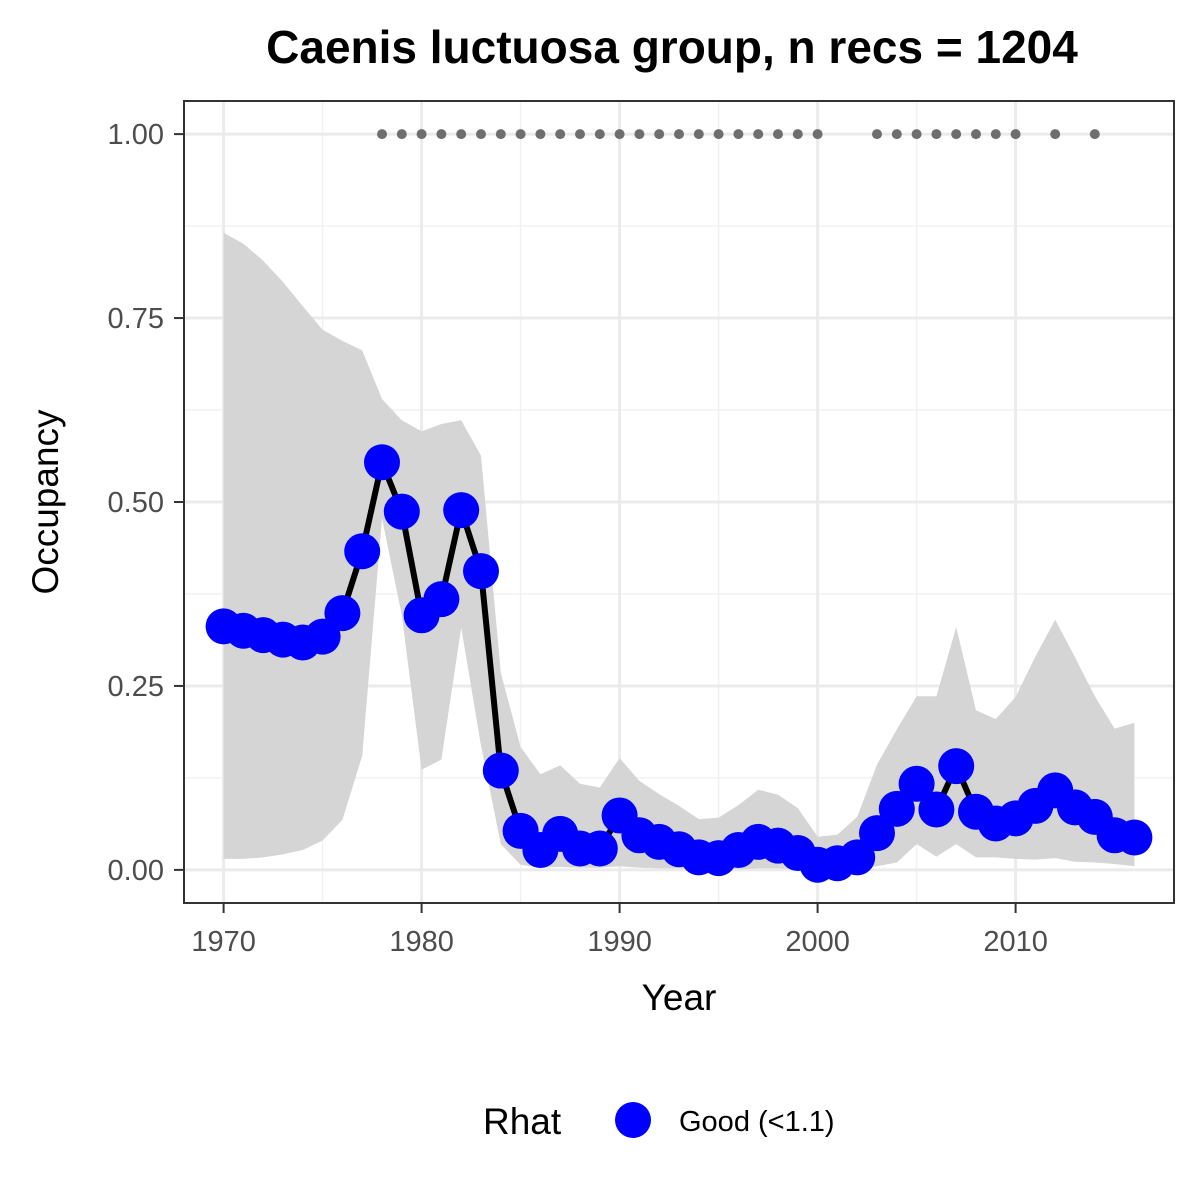 Image resolution: width=1200 pixels, height=1200 pixels. What do you see at coordinates (136, 135) in the screenshot?
I see `y-tick-label: 1.00` at bounding box center [136, 135].